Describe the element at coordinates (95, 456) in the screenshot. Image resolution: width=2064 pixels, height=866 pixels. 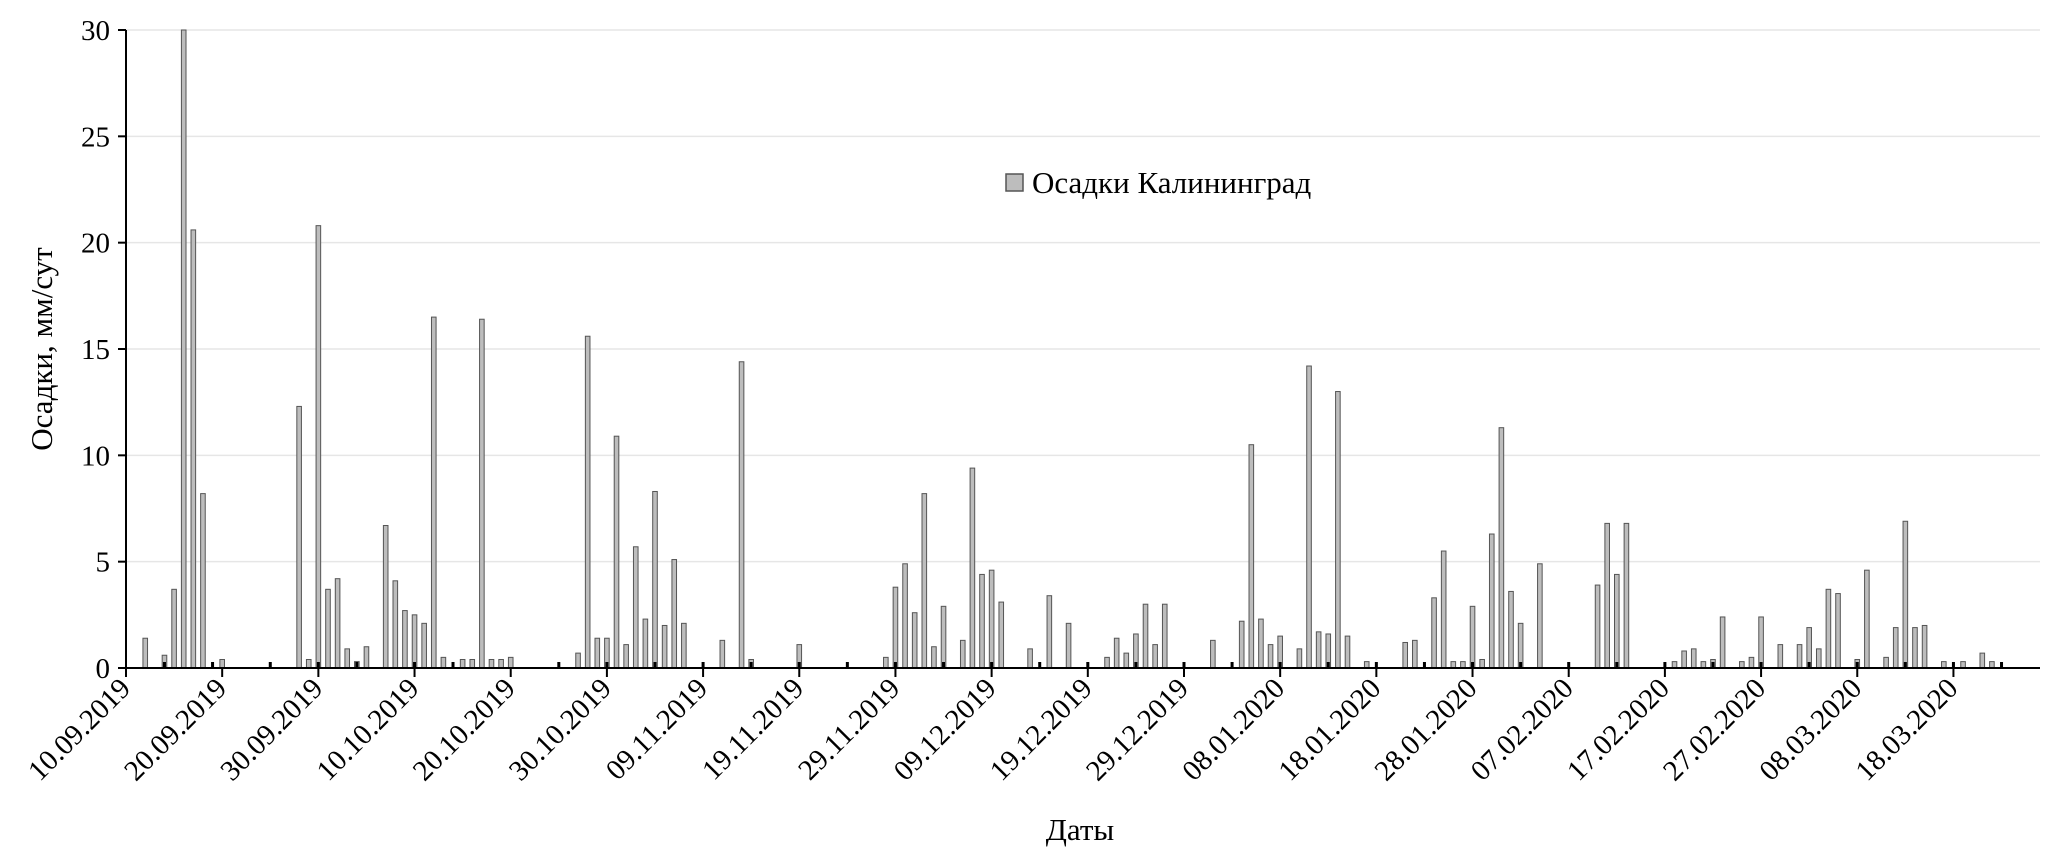
I see `y-tick-label: 10` at that location.